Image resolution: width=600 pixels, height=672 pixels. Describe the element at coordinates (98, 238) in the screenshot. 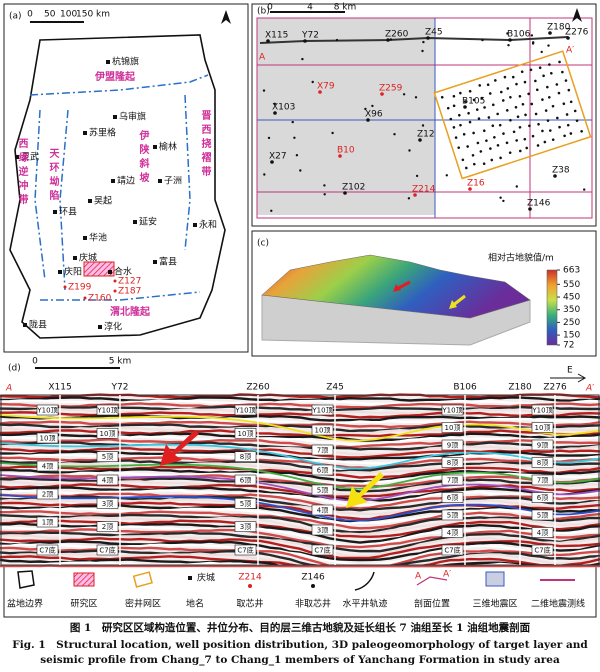

I see `place-name: 华池` at that location.